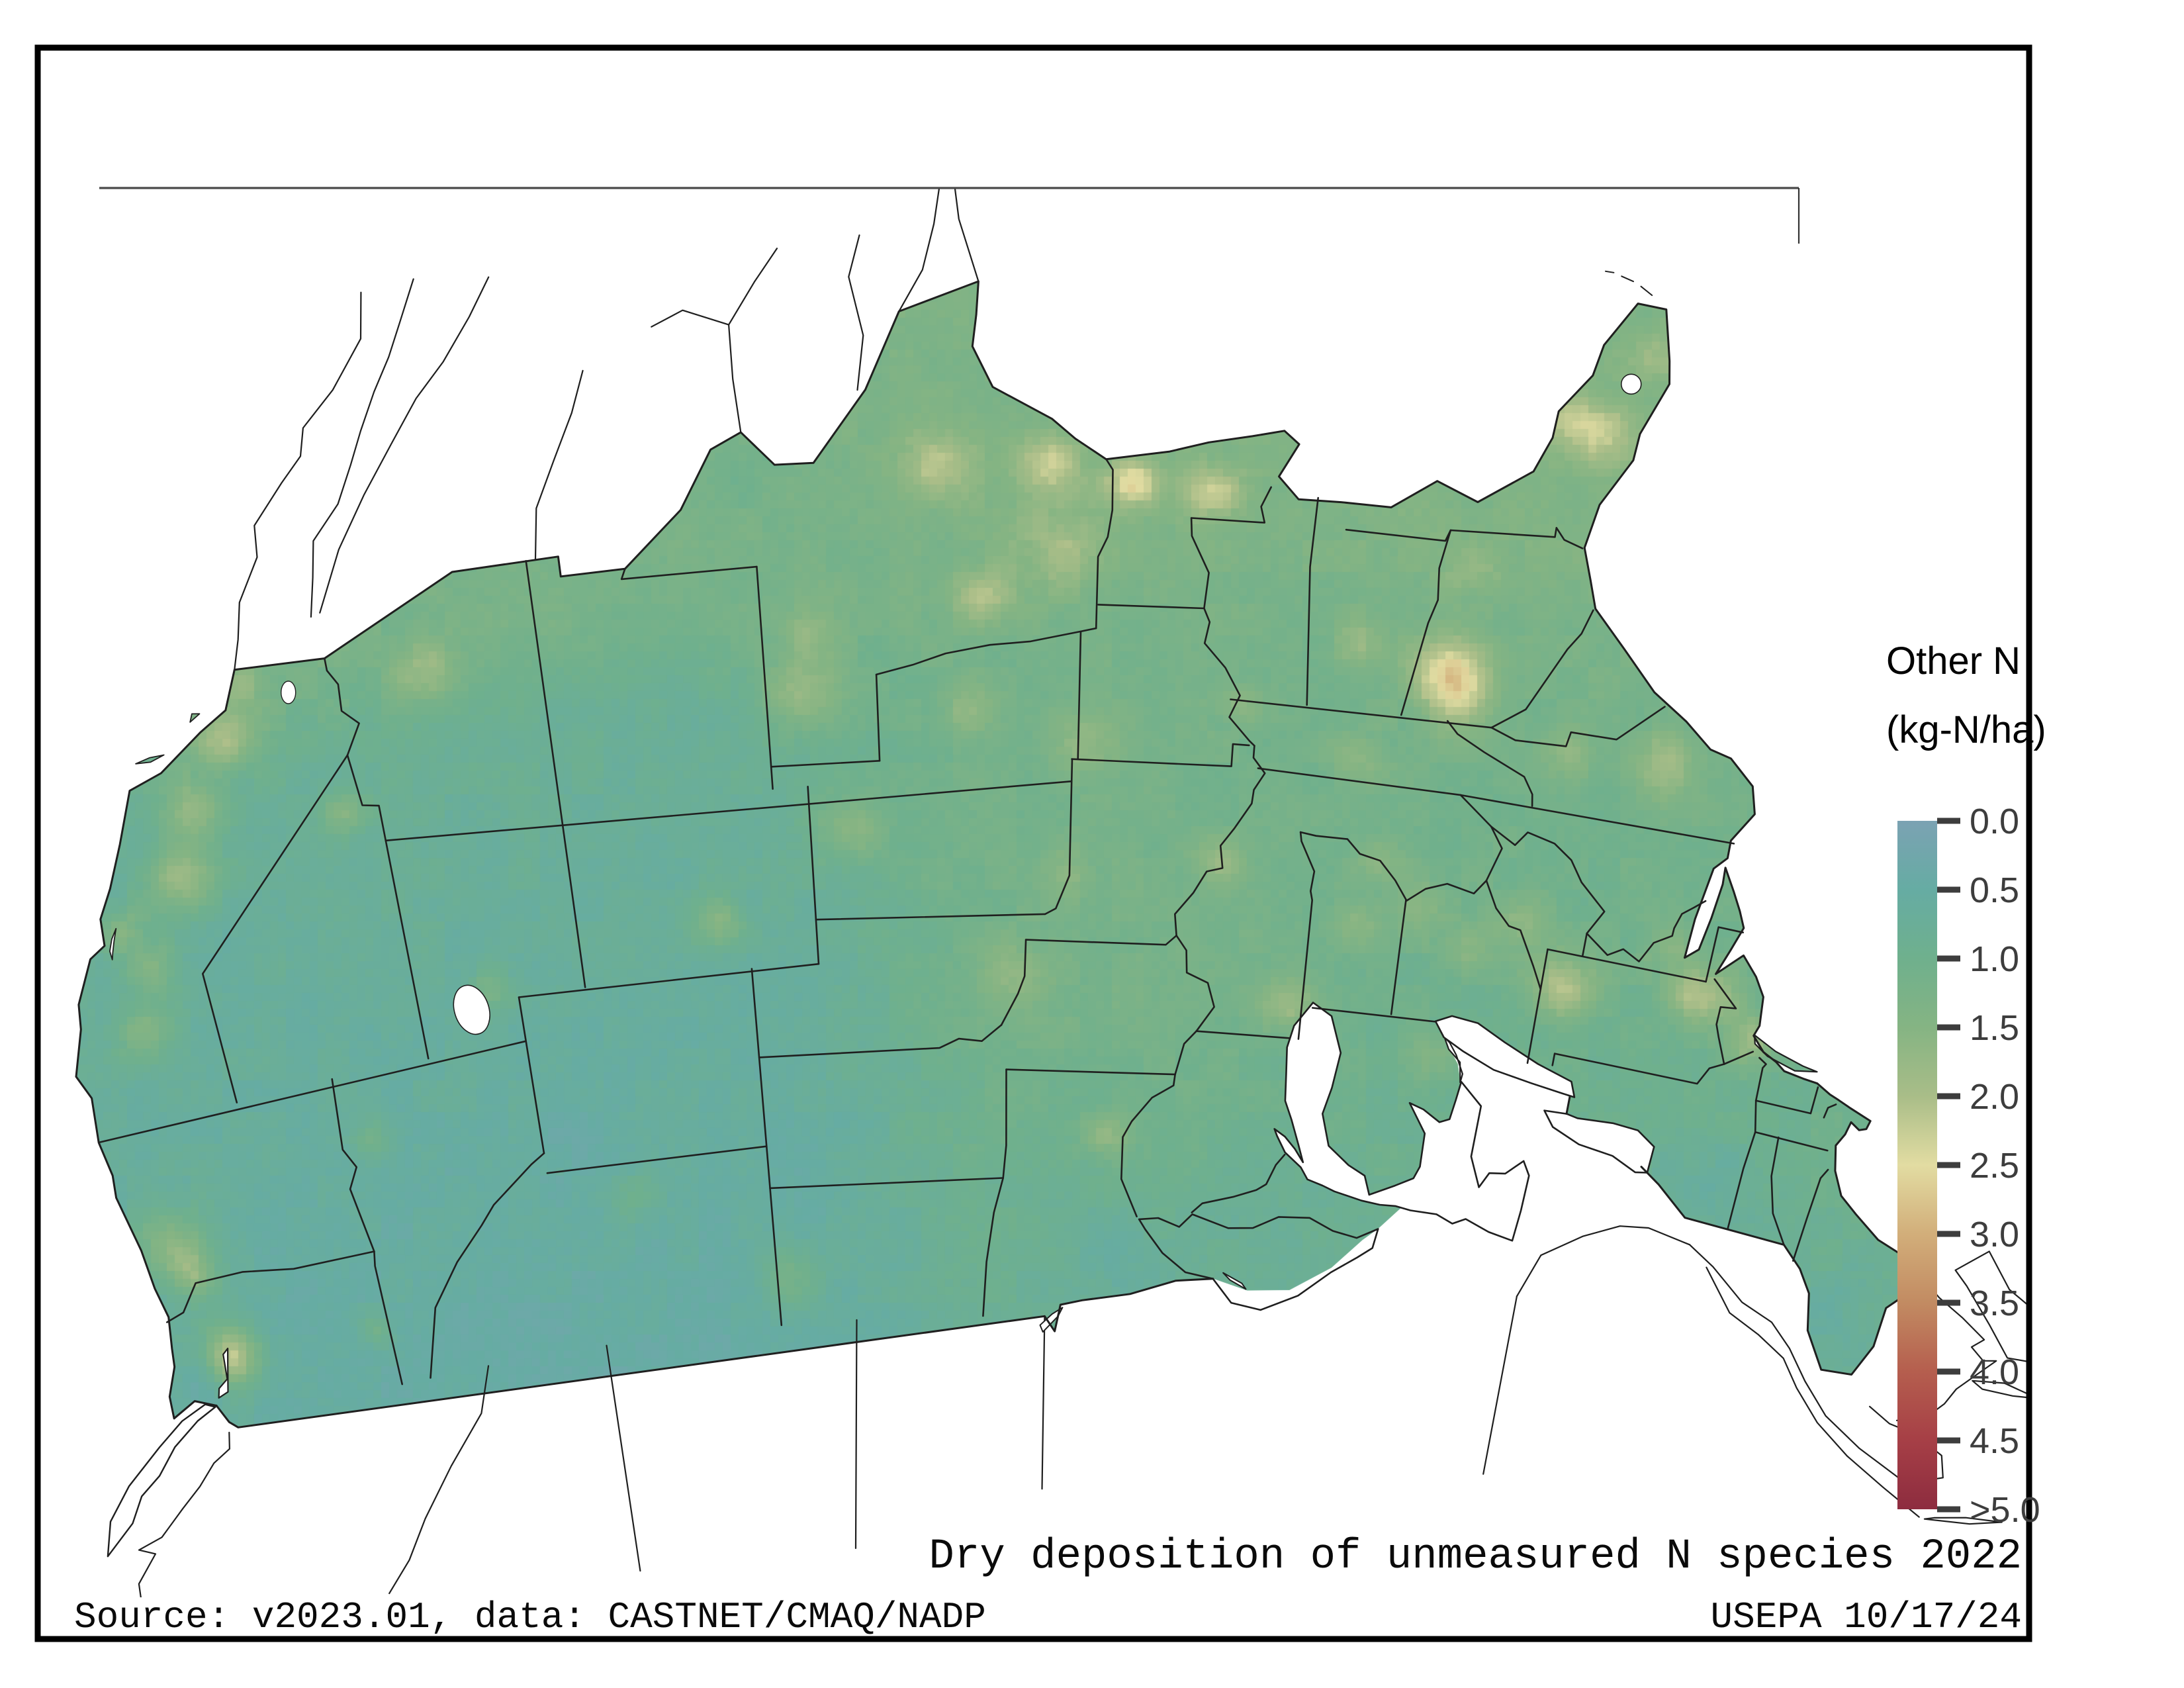 Image resolution: width=2184 pixels, height=1688 pixels. What do you see at coordinates (1954, 660) in the screenshot?
I see `legend-title-line1: Other N` at bounding box center [1954, 660].